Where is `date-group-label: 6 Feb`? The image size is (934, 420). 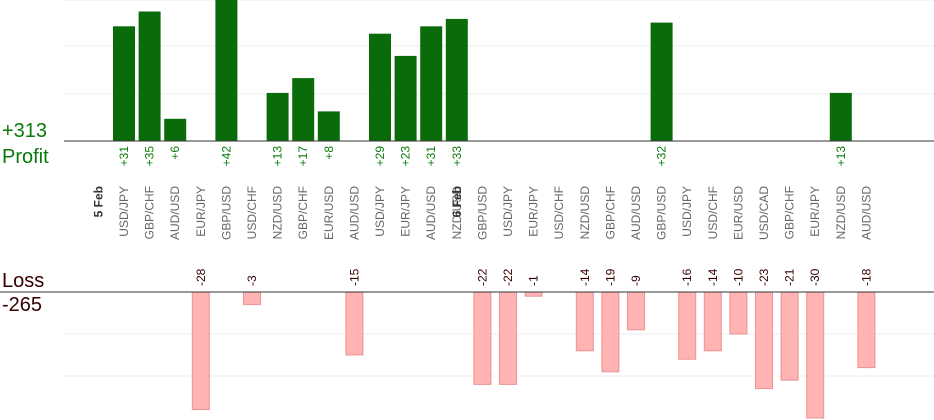 date-group-label: 6 Feb is located at coordinates (457, 201).